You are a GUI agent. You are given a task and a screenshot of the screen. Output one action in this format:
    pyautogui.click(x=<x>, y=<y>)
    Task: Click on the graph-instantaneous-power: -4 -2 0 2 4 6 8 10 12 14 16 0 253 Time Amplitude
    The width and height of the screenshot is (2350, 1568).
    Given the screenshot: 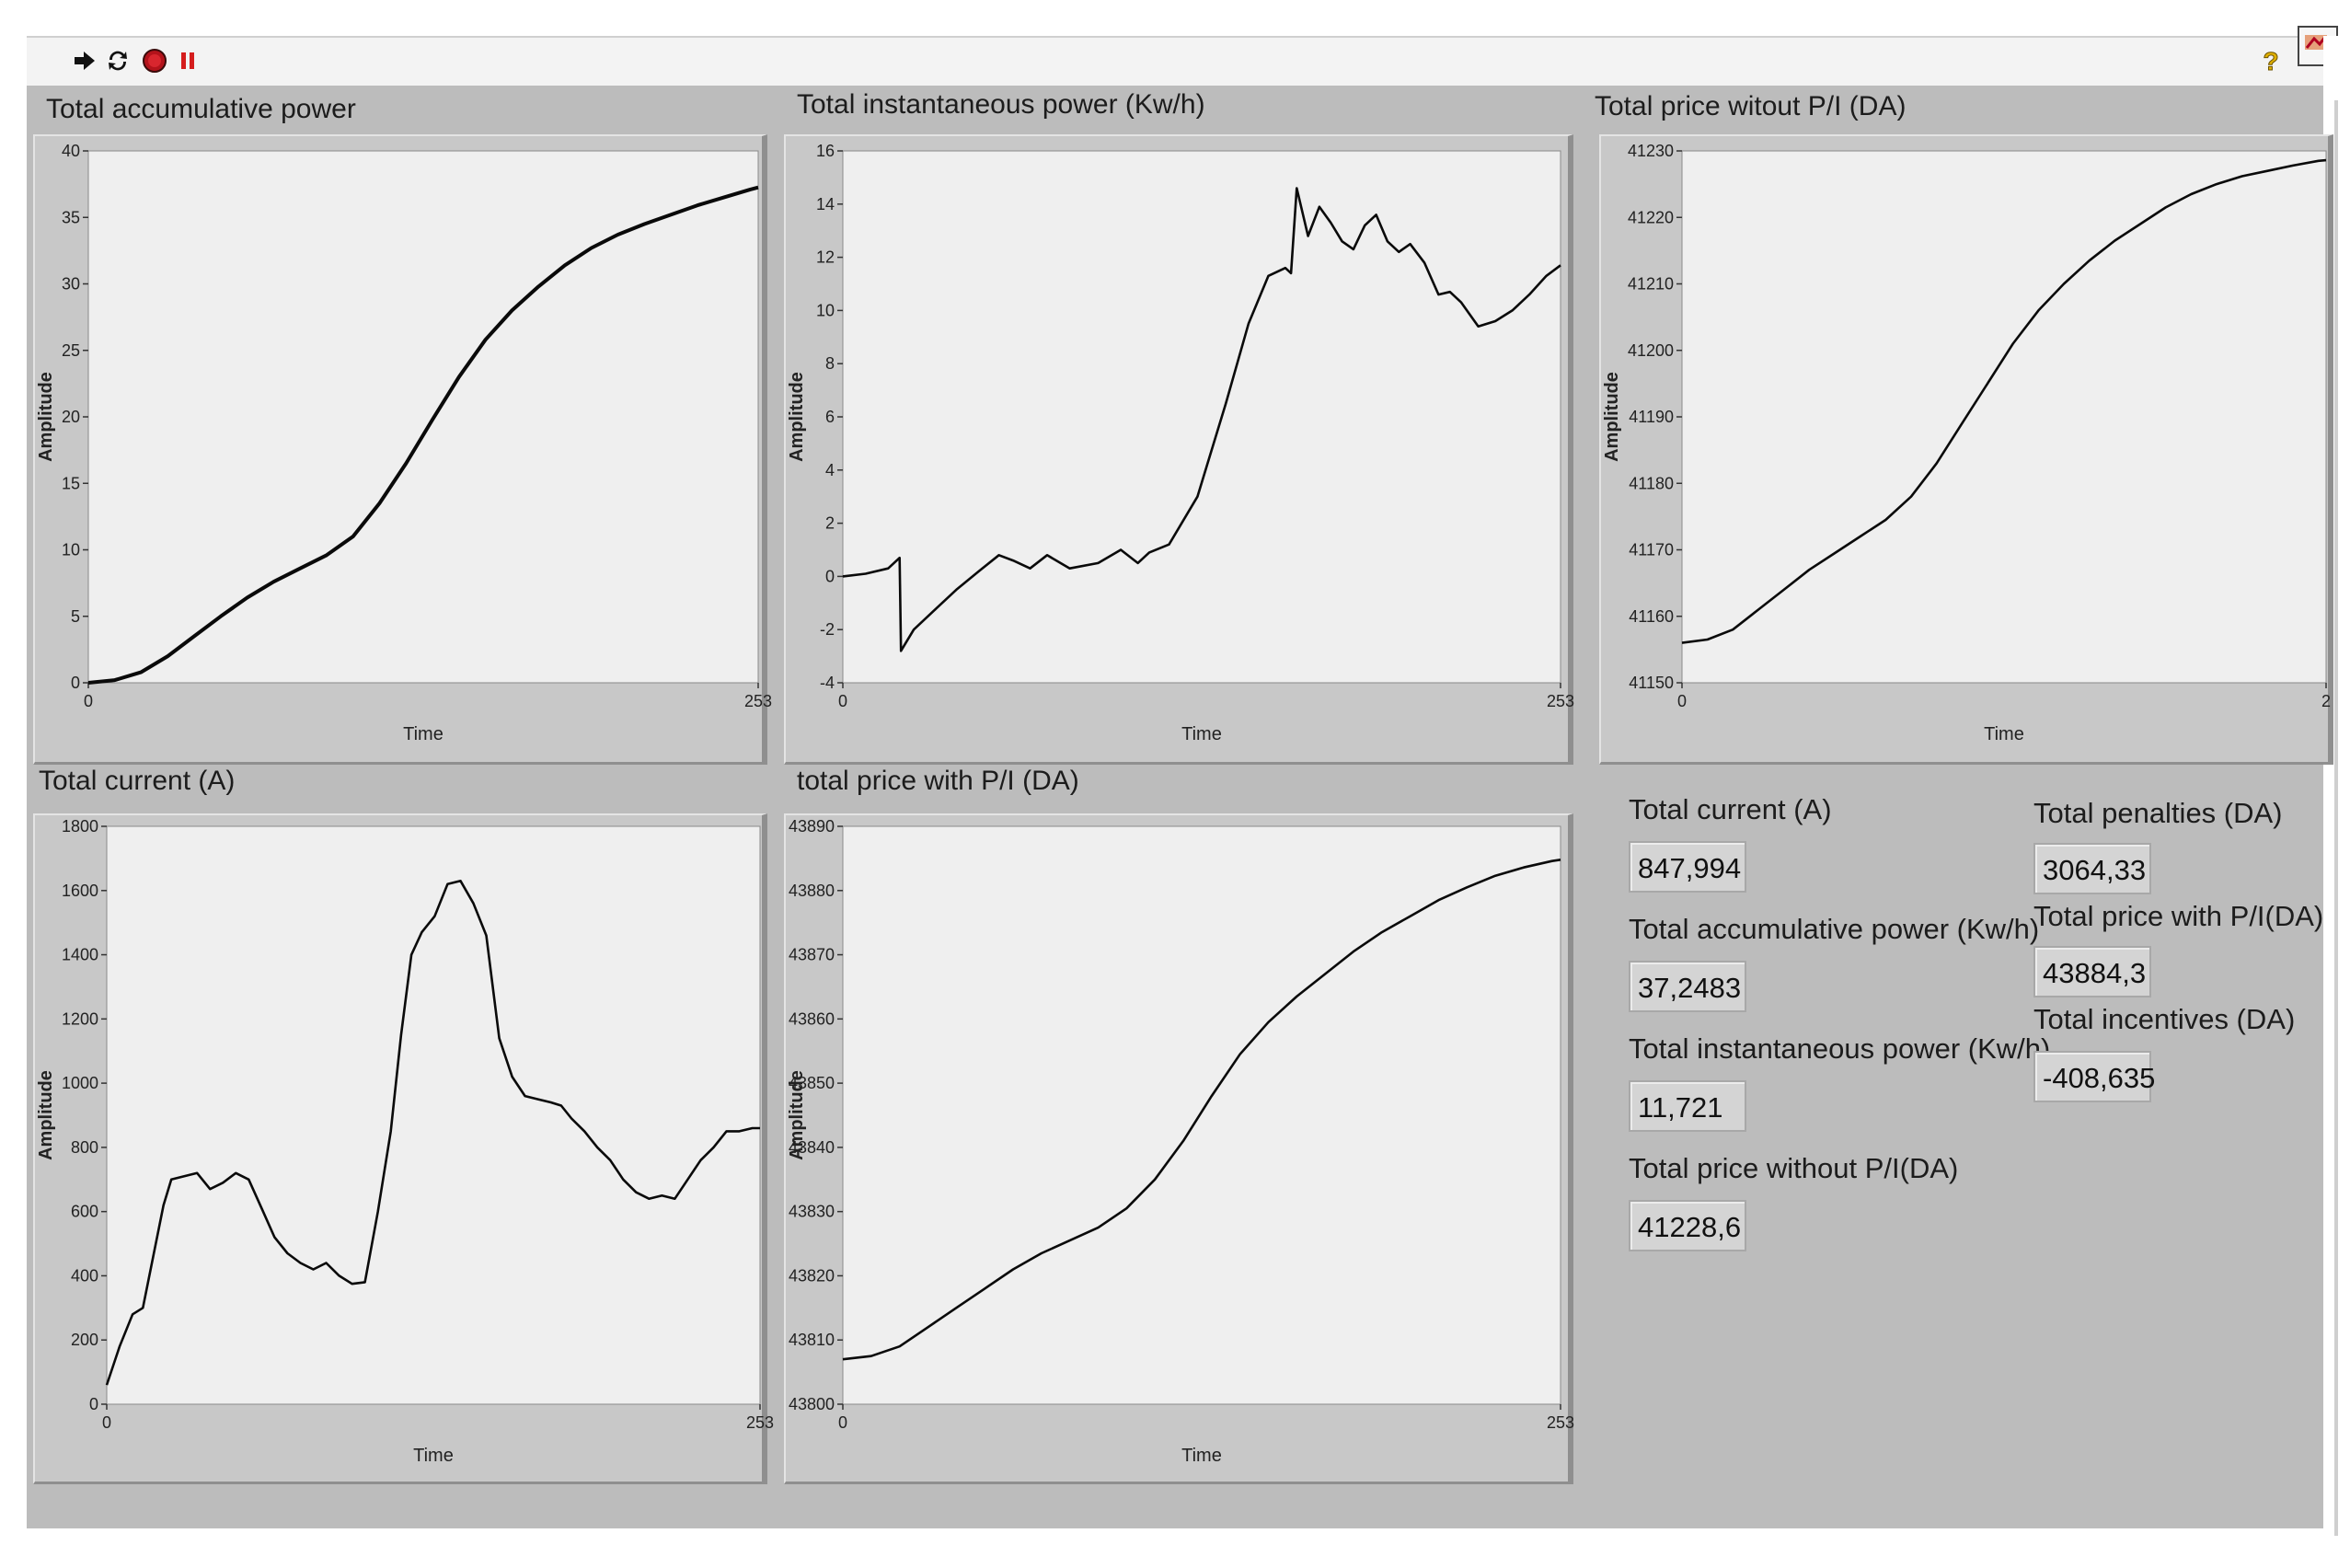 What is the action you would take?
    pyautogui.click(x=1180, y=443)
    